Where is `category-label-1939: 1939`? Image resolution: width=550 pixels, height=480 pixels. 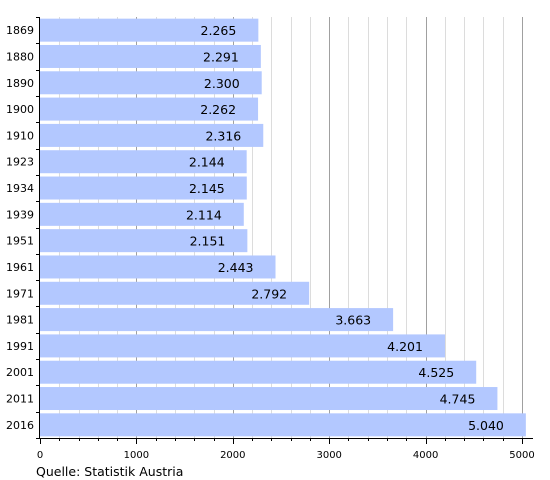
category-label-1939: 1939 is located at coordinates (20, 214).